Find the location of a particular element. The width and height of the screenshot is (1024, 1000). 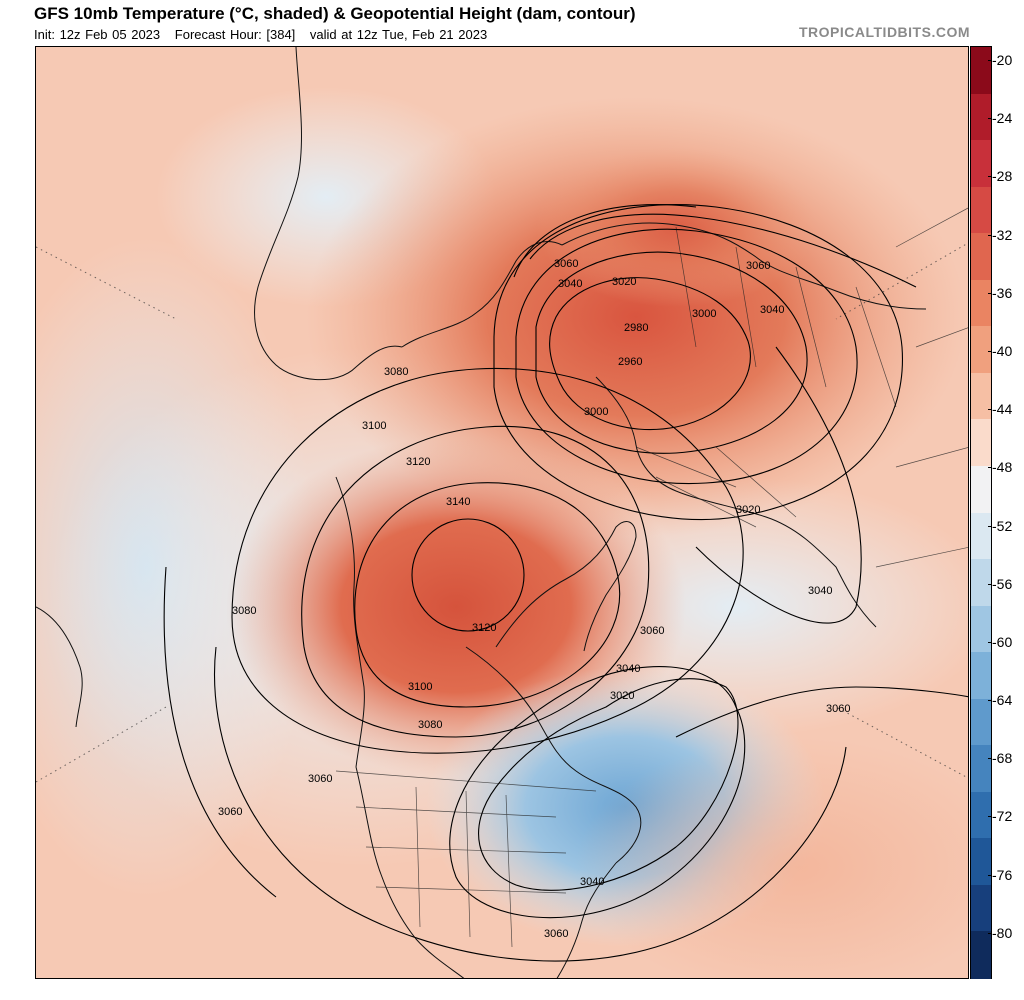

contour-3040-na is located at coordinates (597, 792).